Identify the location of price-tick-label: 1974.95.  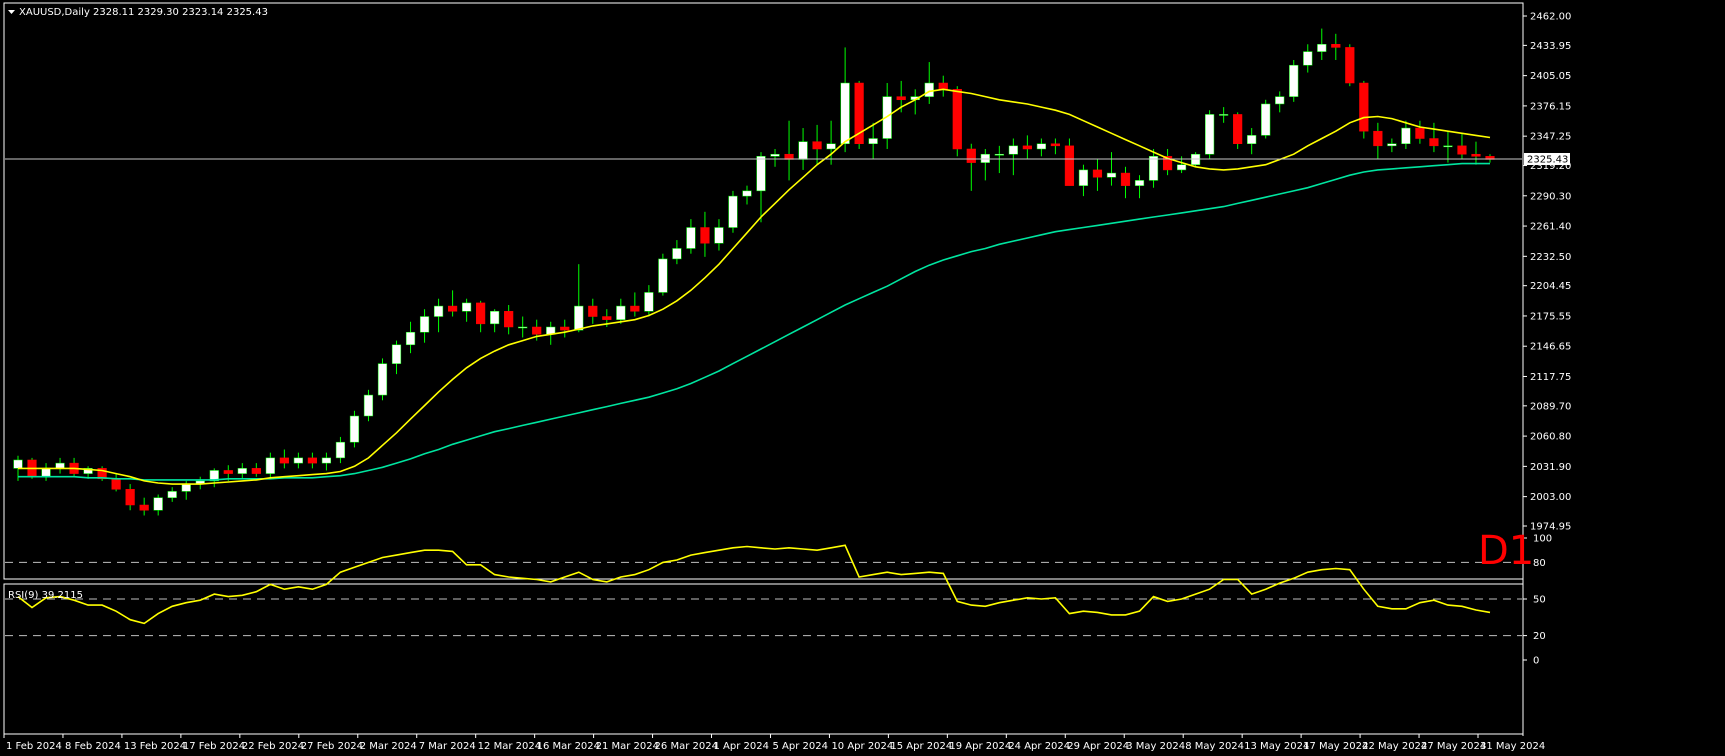
(1550, 527).